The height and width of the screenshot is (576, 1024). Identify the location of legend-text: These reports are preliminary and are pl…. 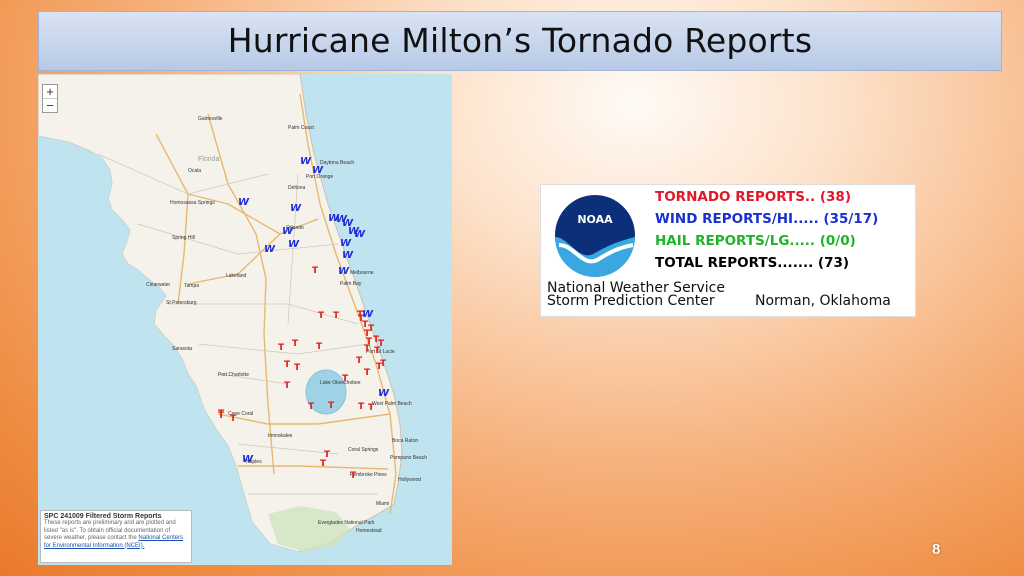
(110, 530).